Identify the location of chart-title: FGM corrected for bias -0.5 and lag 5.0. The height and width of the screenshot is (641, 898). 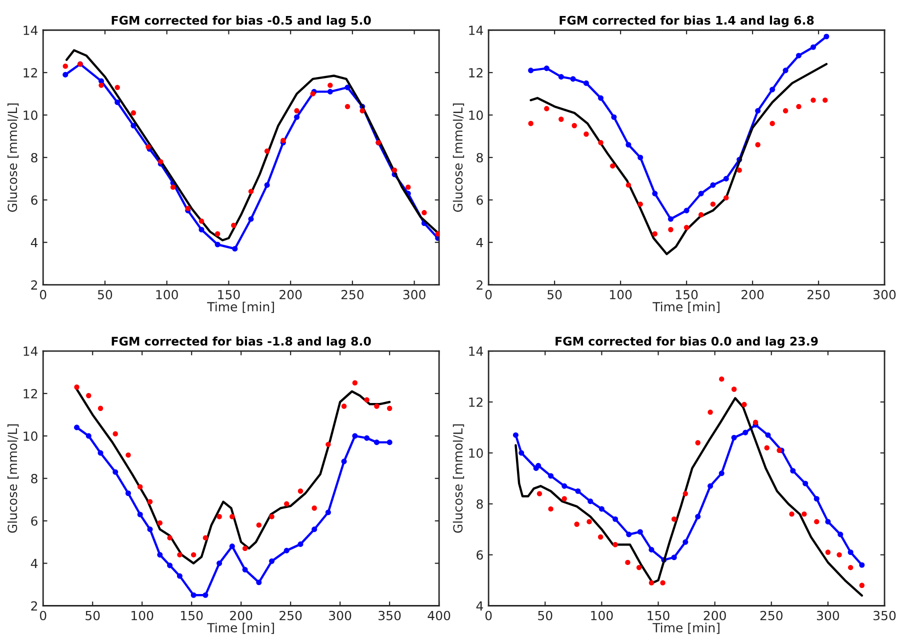
(241, 22).